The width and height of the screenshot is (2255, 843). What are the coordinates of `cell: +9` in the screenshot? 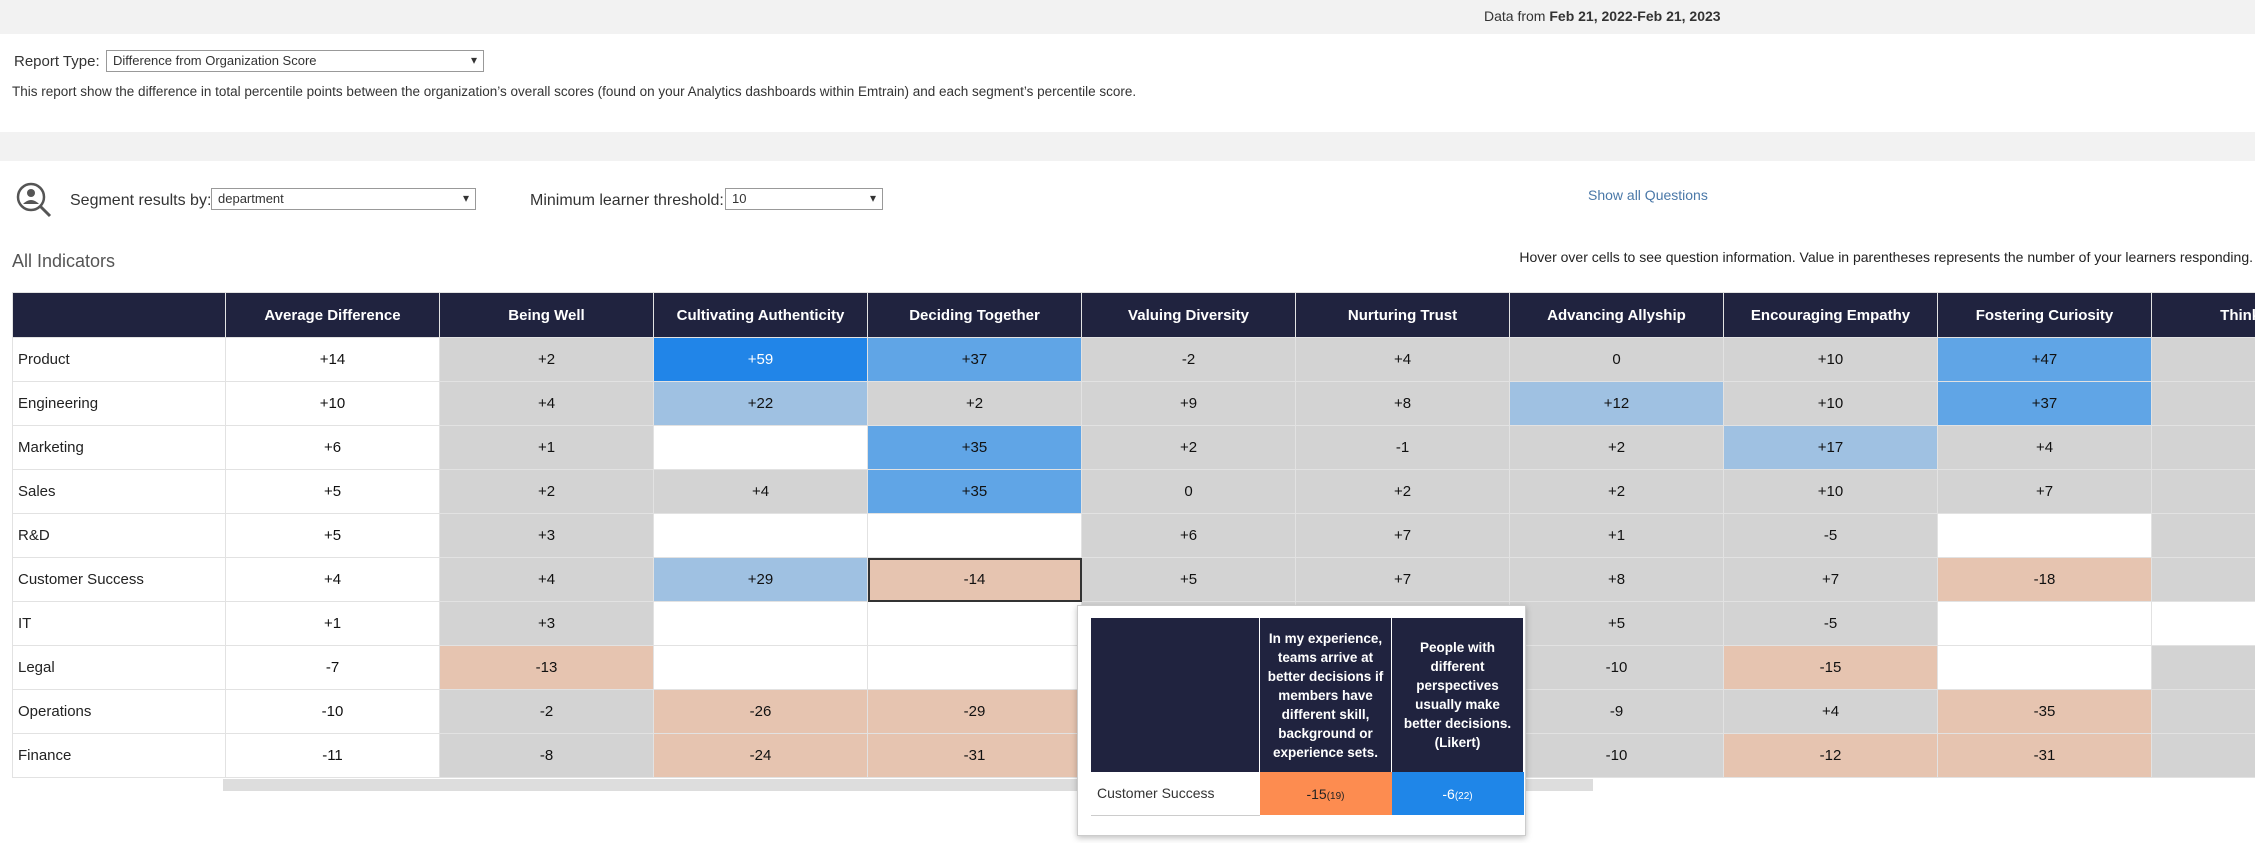 It's located at (1188, 403).